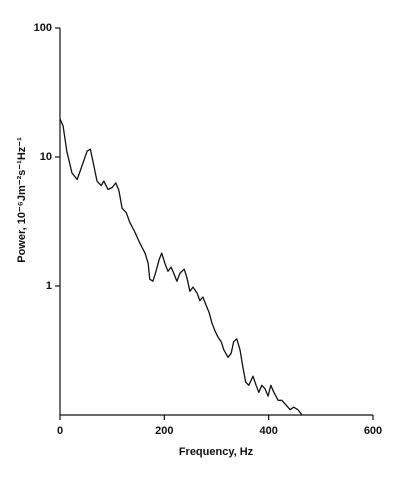 This screenshot has height=490, width=413. Describe the element at coordinates (43, 28) in the screenshot. I see `y-tick-label: 100` at that location.